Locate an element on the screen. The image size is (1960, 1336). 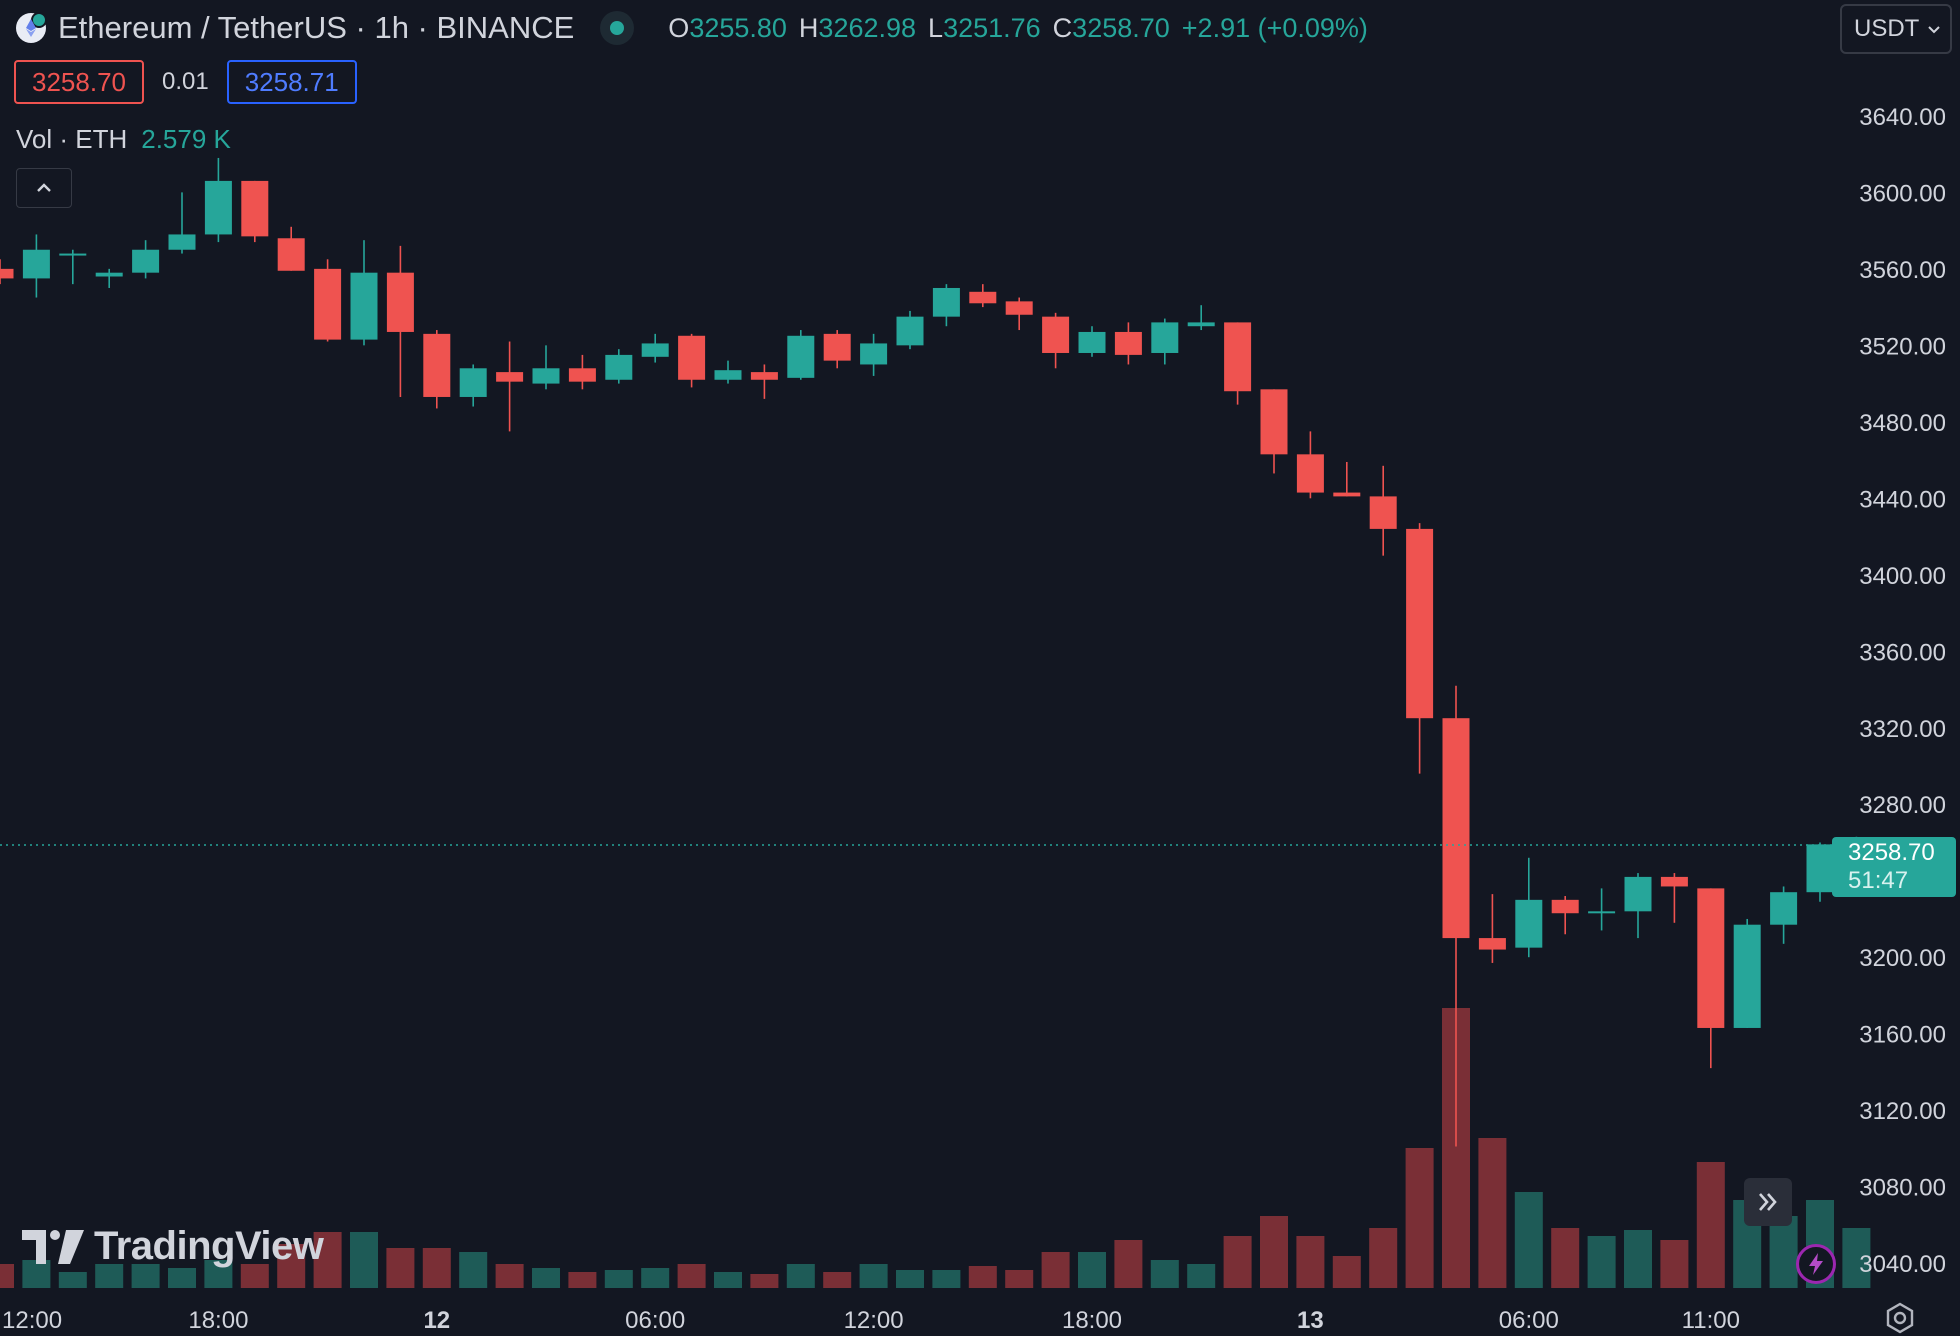
tradingview-logo: TradingView is located at coordinates (173, 1246).